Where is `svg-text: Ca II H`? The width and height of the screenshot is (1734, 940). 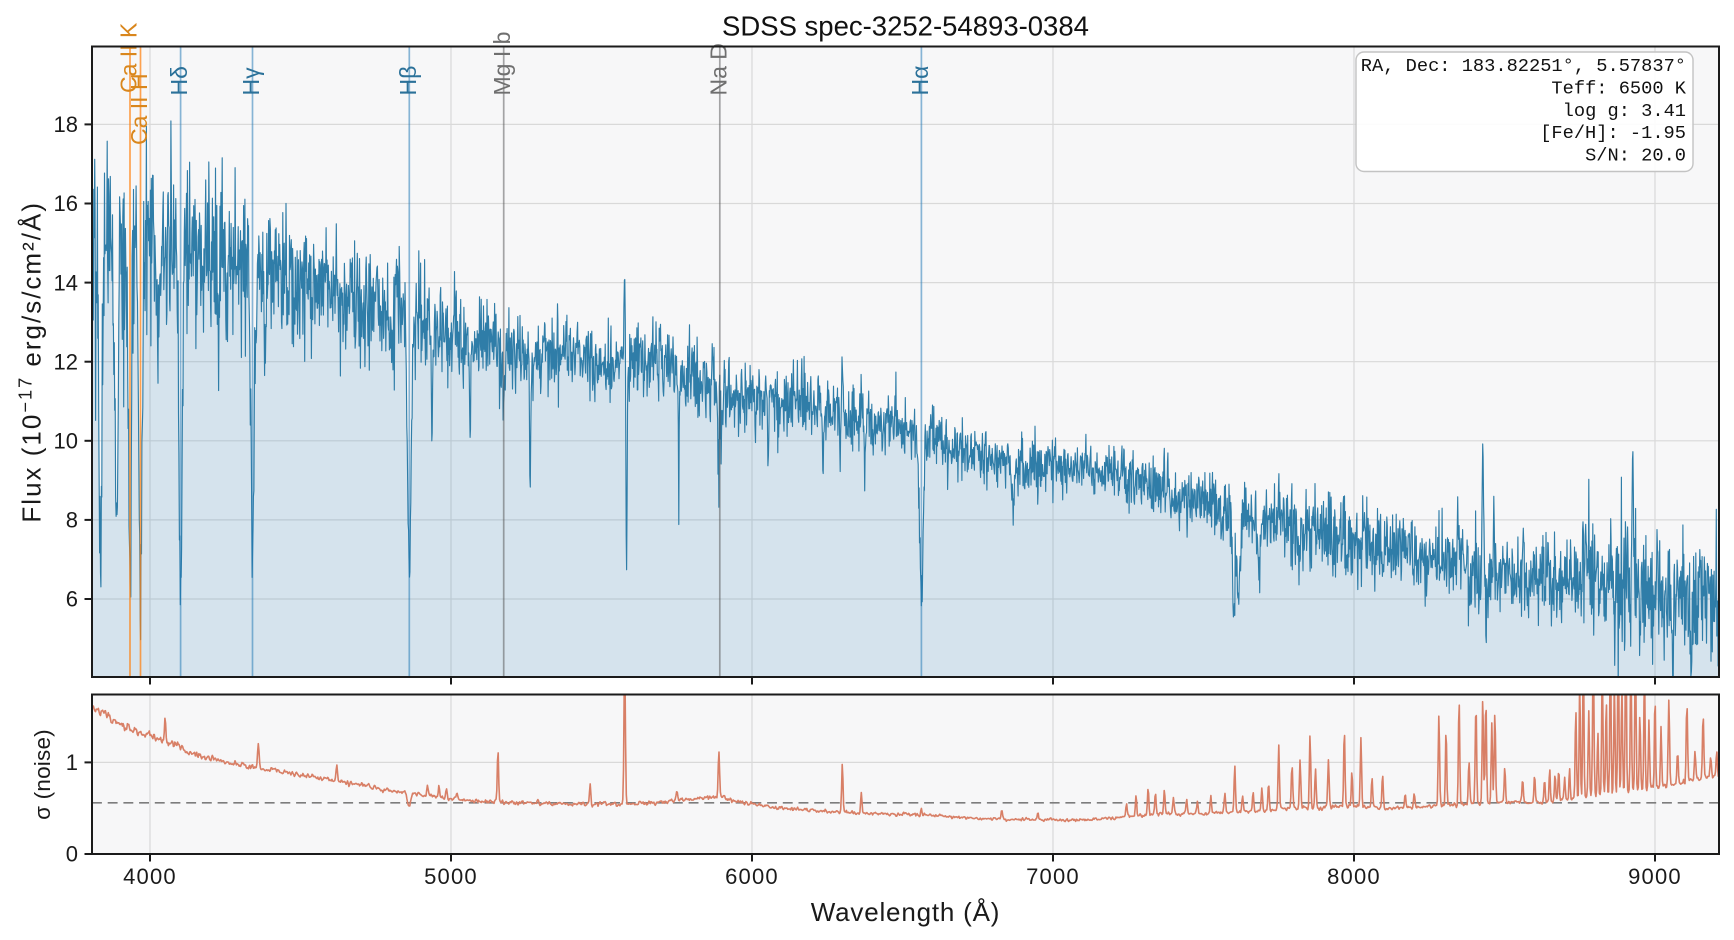
svg-text: Ca II H is located at coordinates (139, 109).